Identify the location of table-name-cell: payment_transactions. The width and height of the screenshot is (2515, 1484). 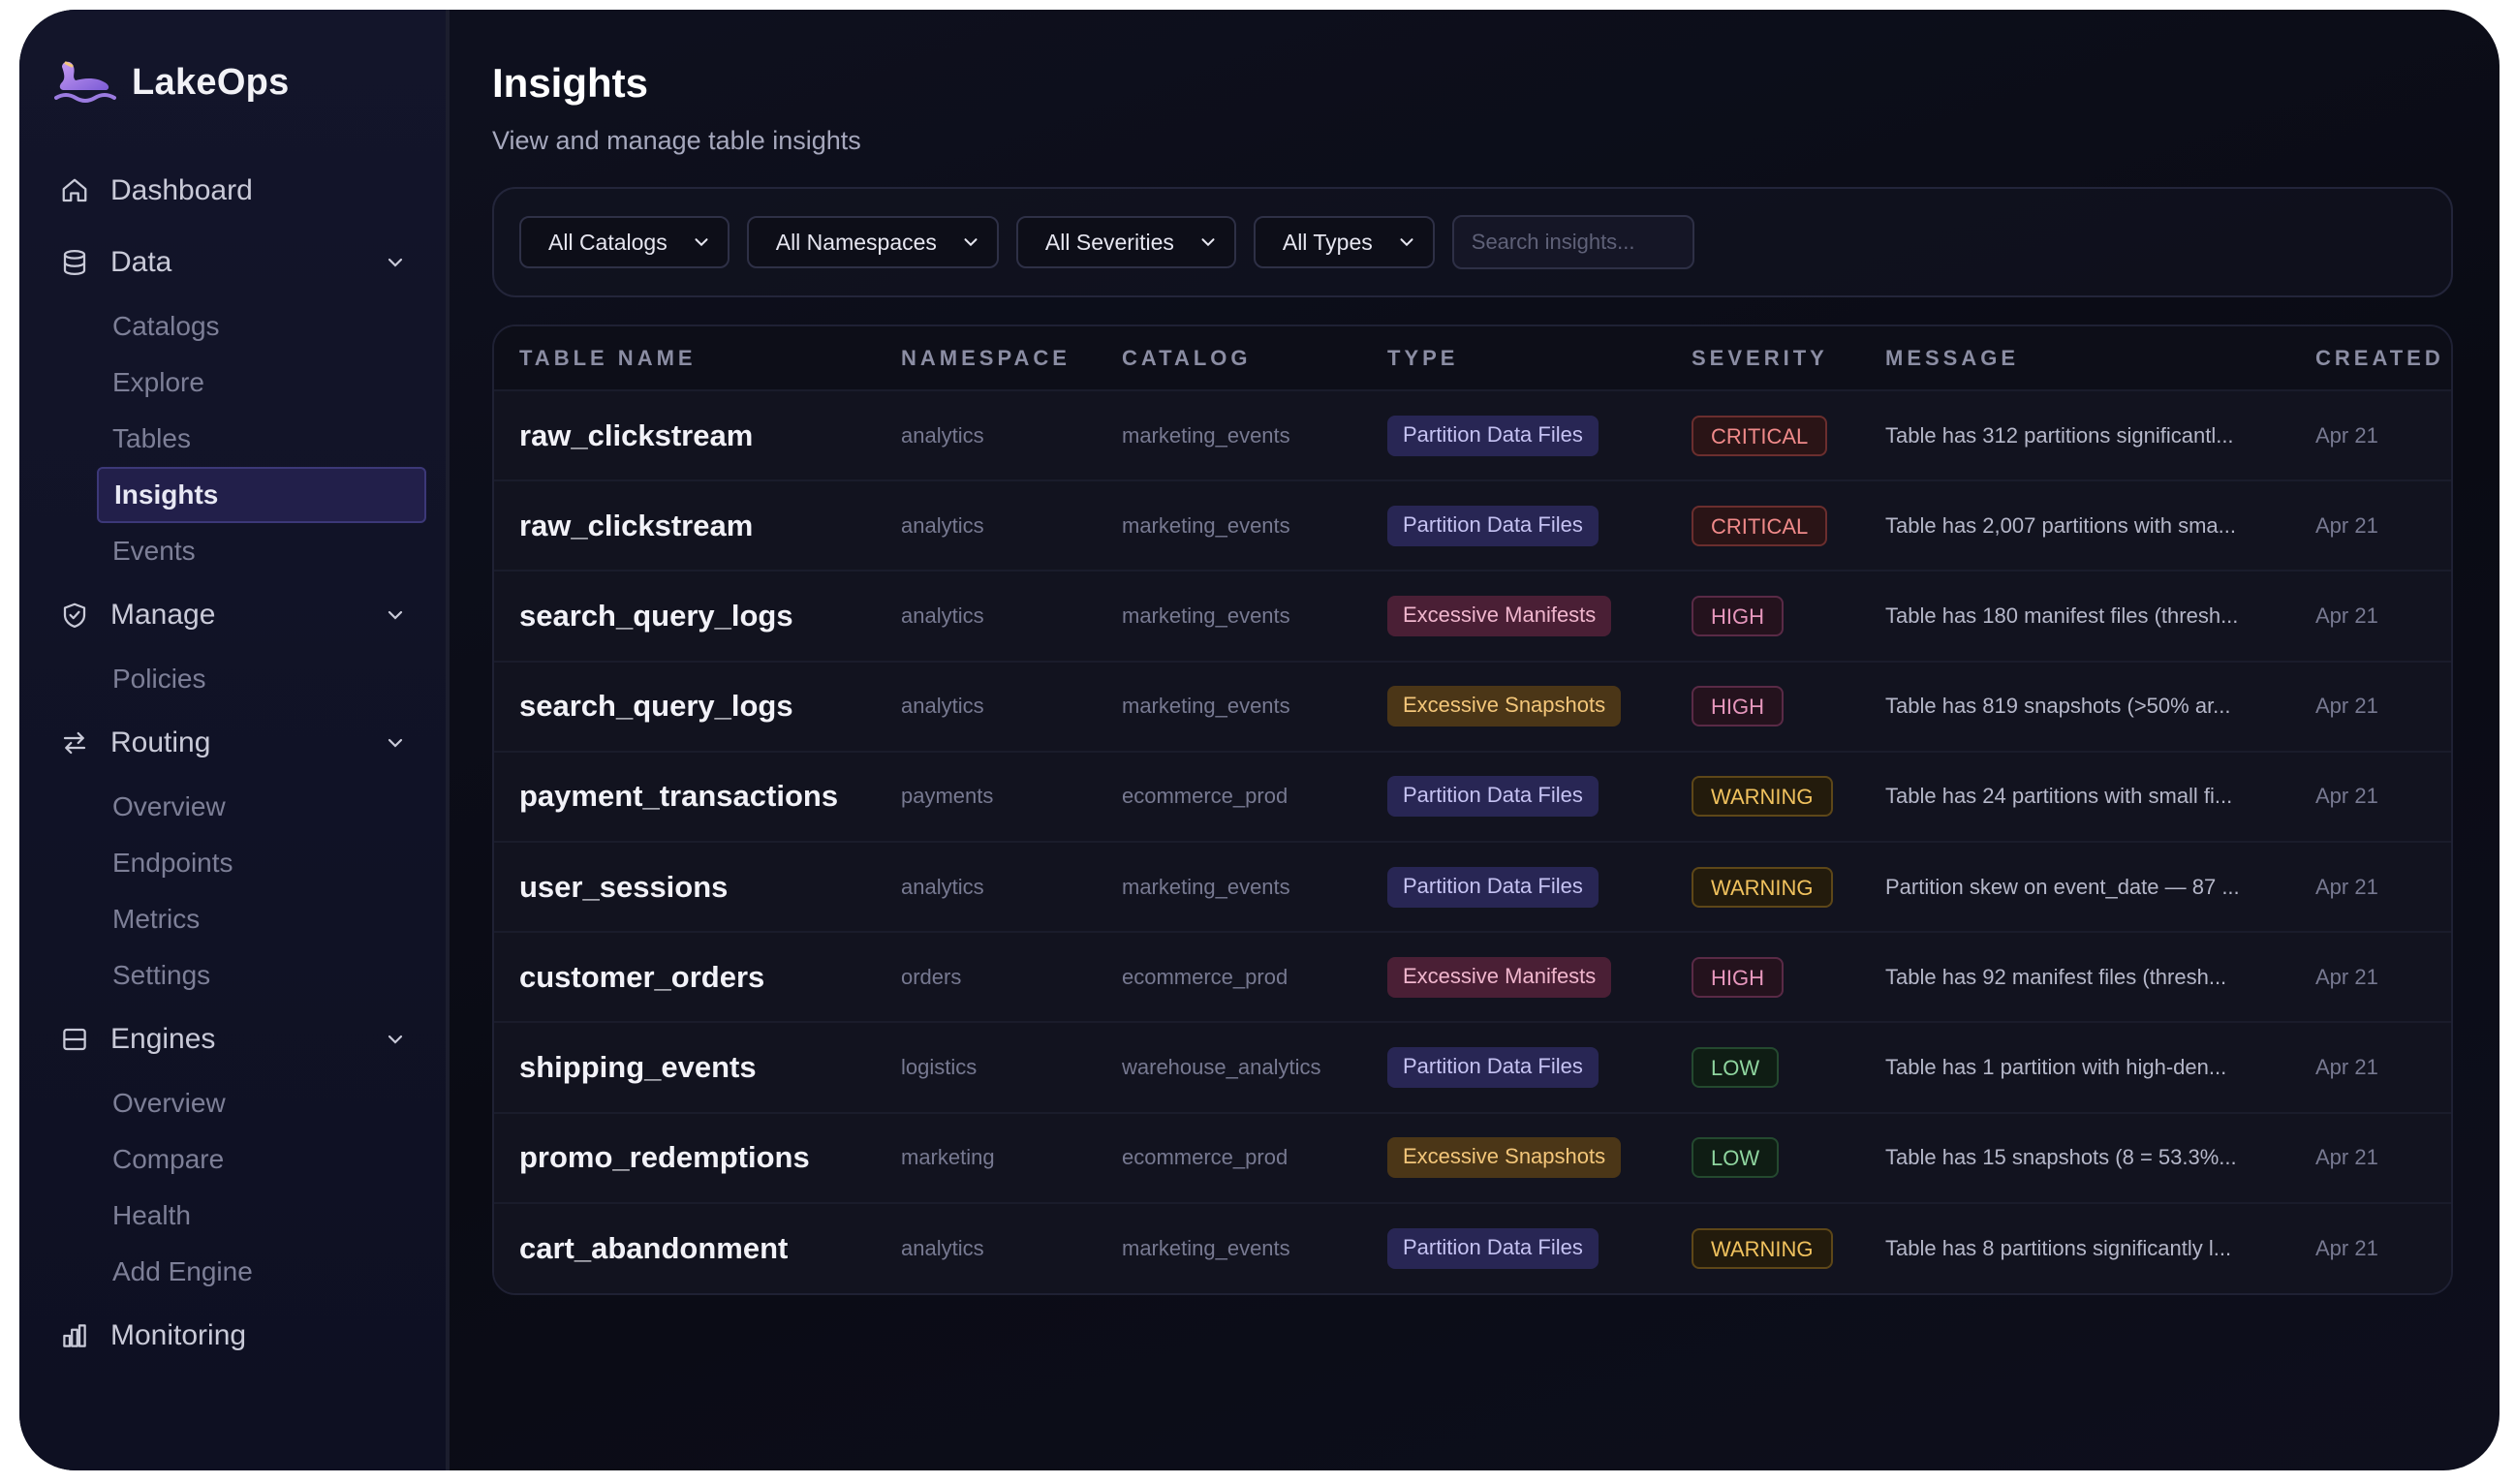
(679, 796).